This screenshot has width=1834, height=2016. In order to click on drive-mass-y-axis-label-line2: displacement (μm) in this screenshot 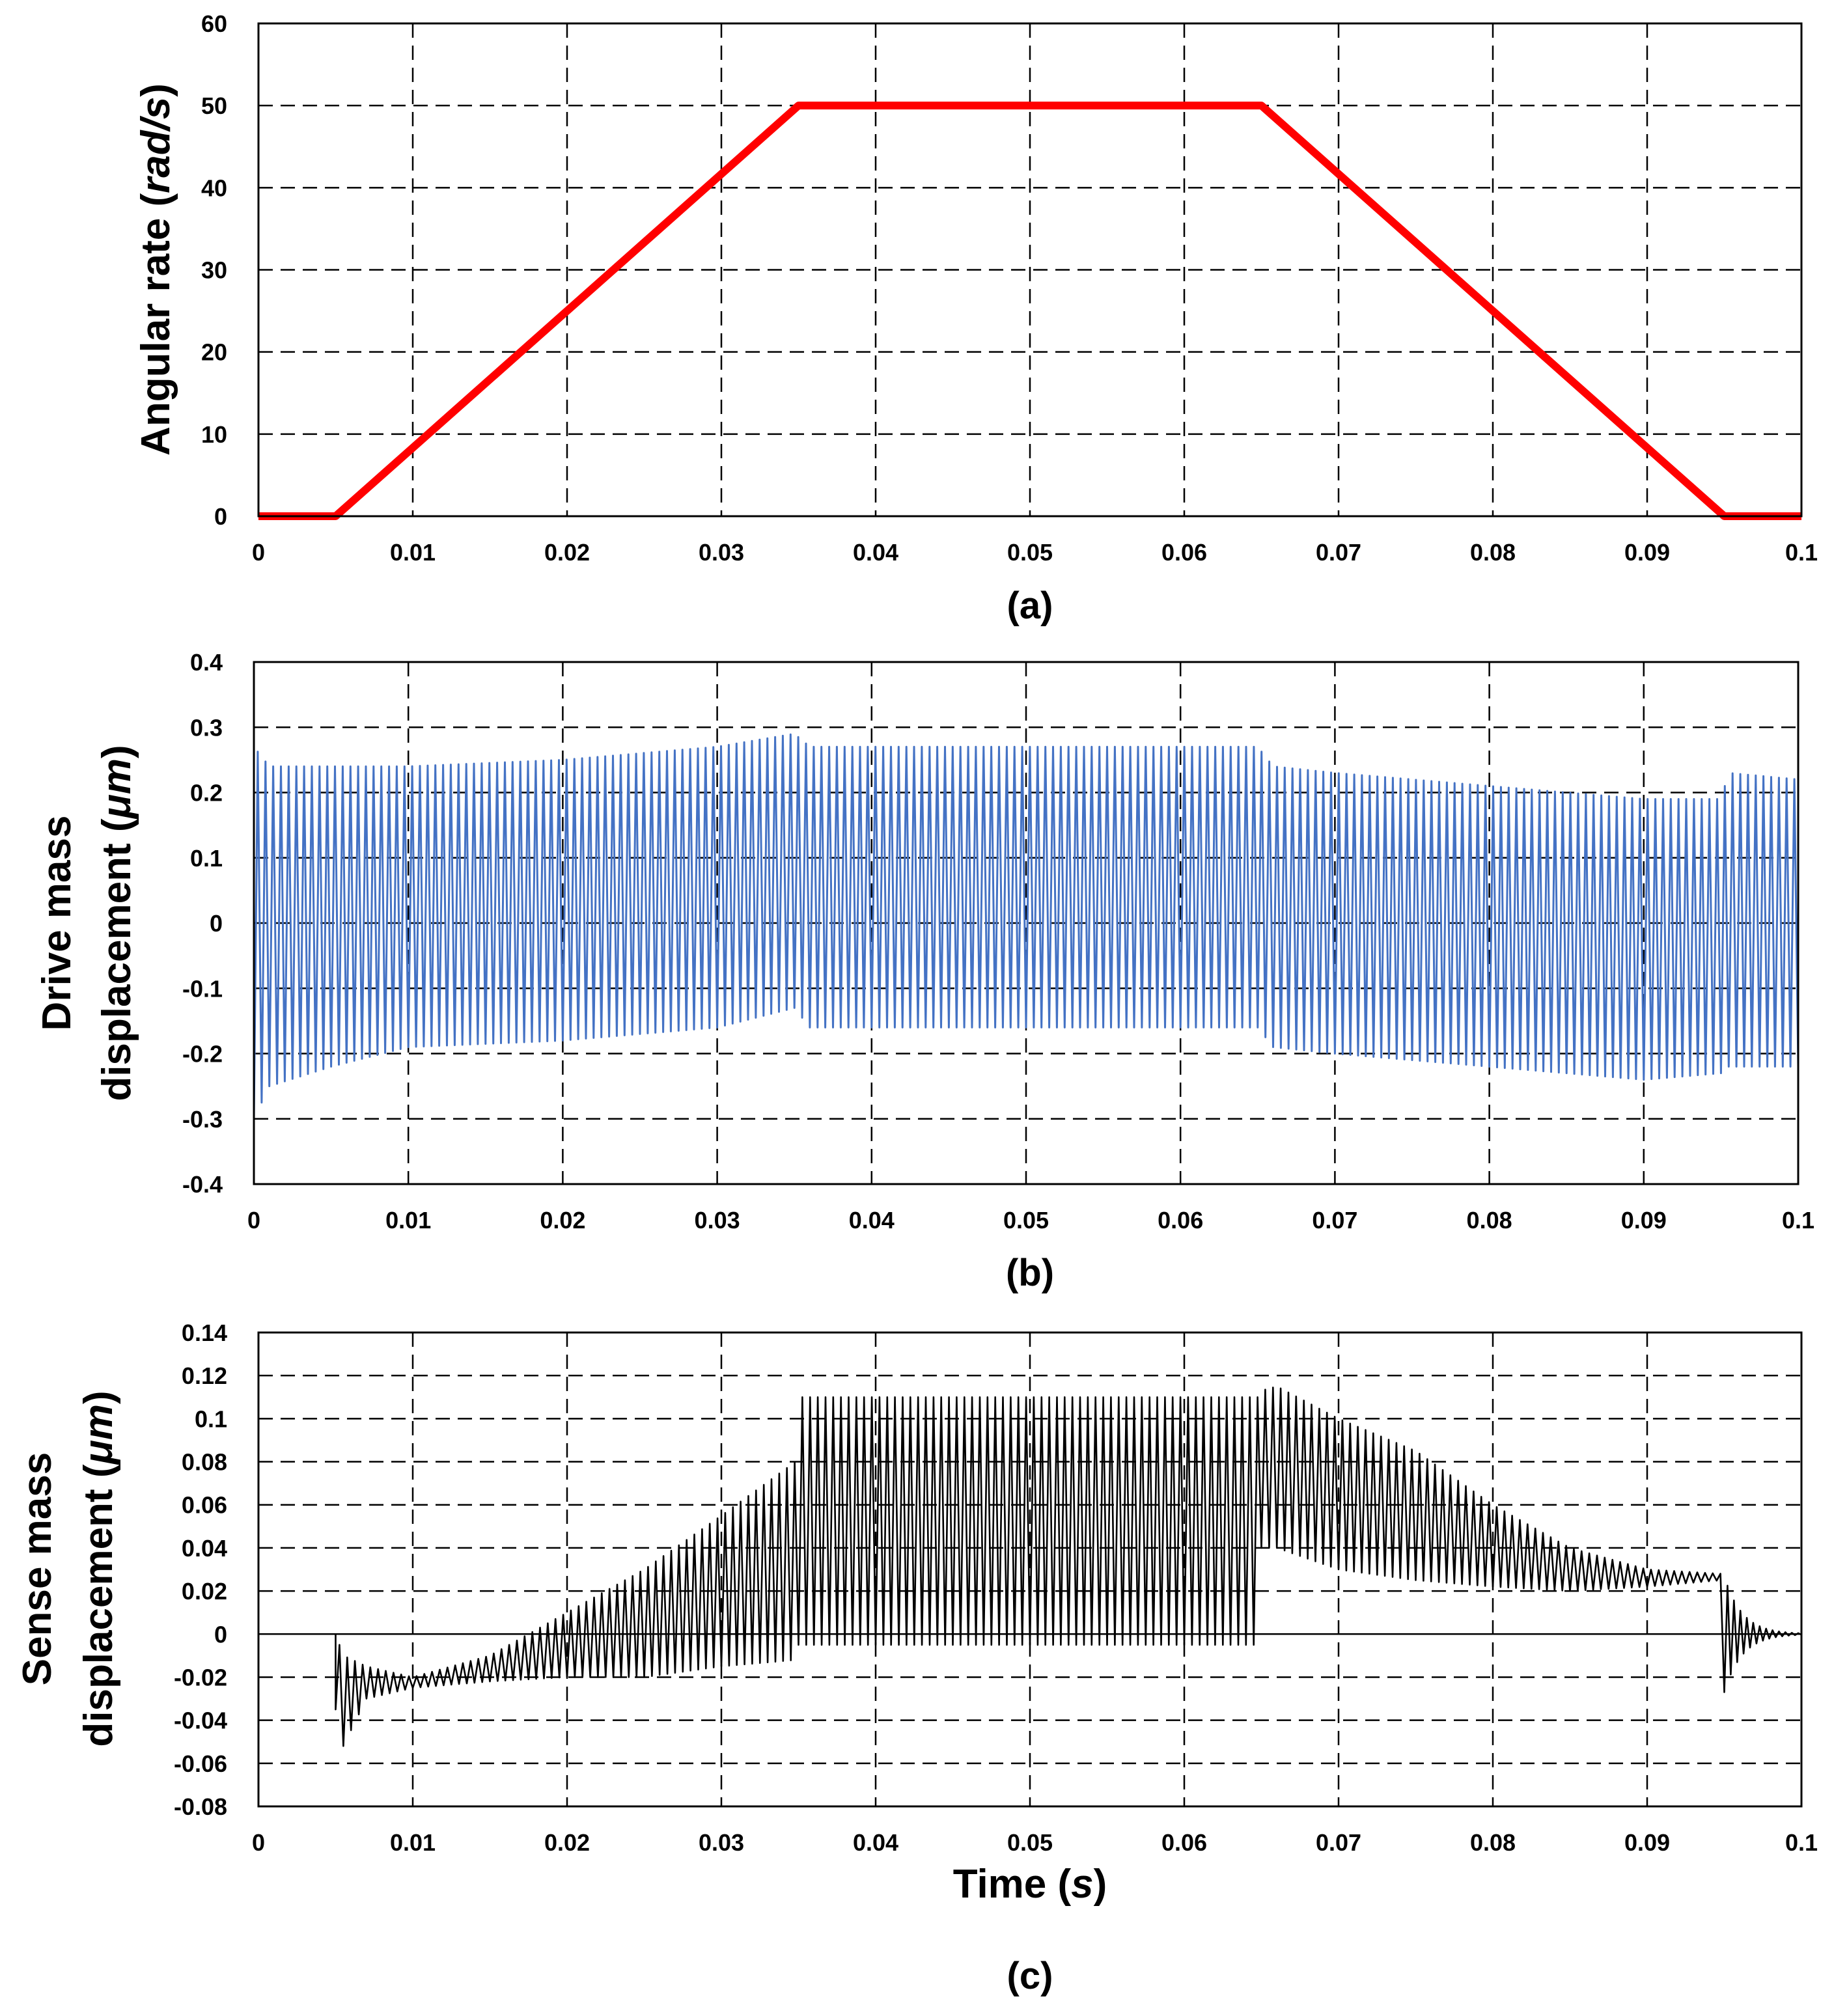, I will do `click(116, 923)`.